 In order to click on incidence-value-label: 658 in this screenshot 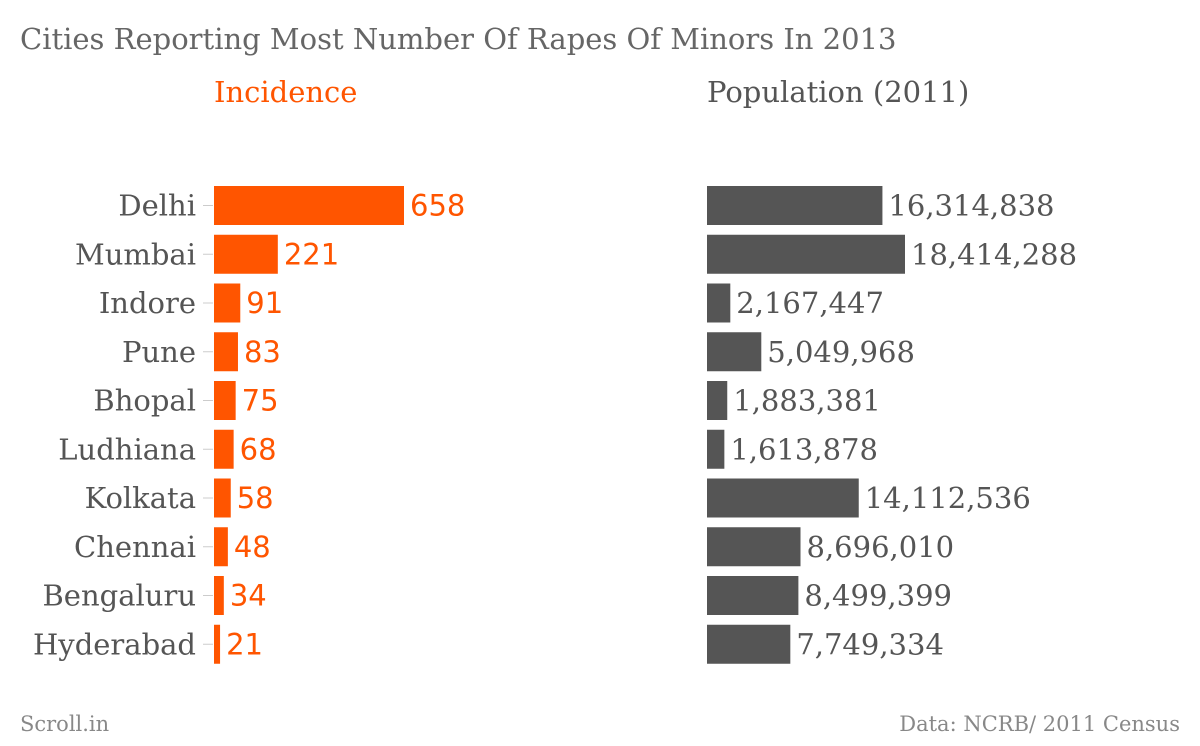, I will do `click(437, 206)`.